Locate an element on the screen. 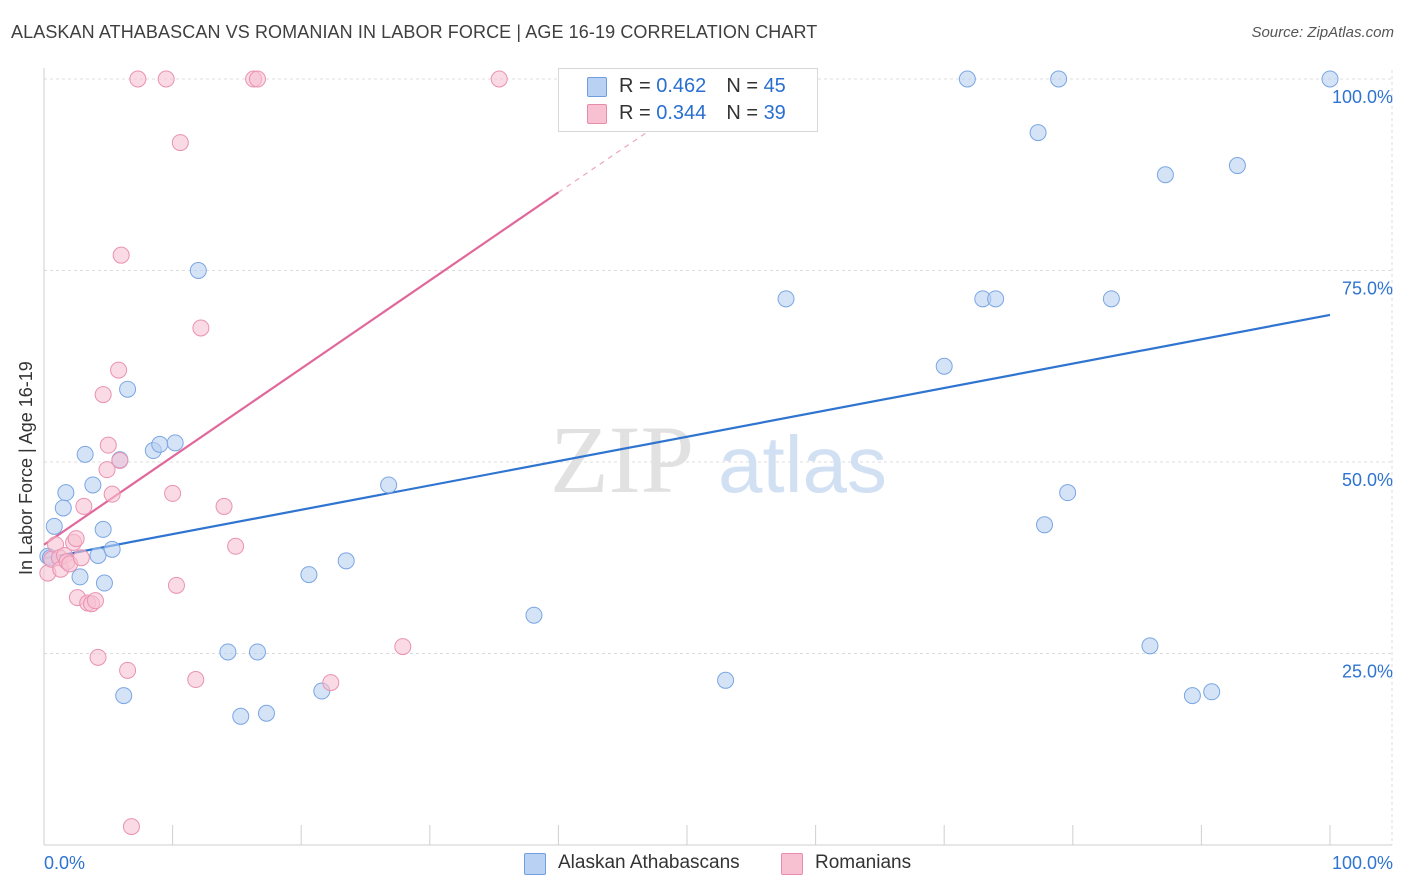 This screenshot has height=892, width=1406. legend-label: Romanians is located at coordinates (863, 862).